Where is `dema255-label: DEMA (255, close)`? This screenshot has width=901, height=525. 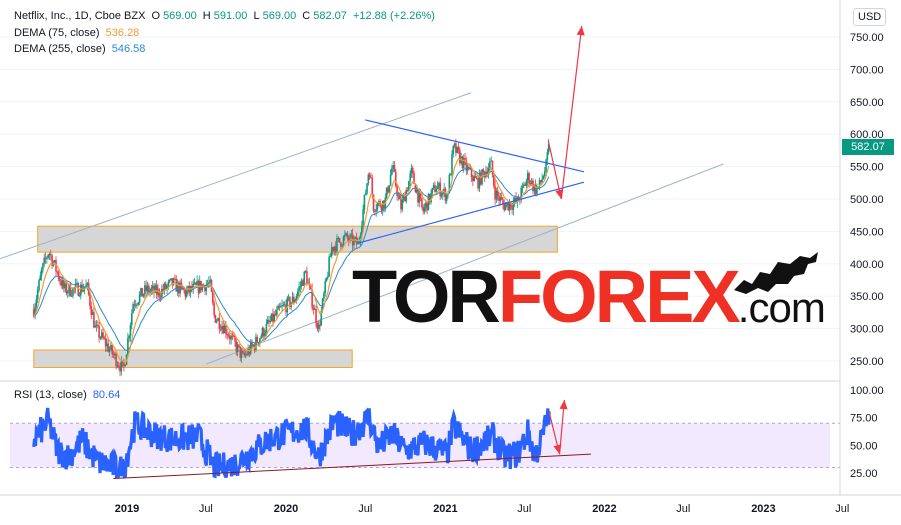
dema255-label: DEMA (255, close) is located at coordinates (60, 49).